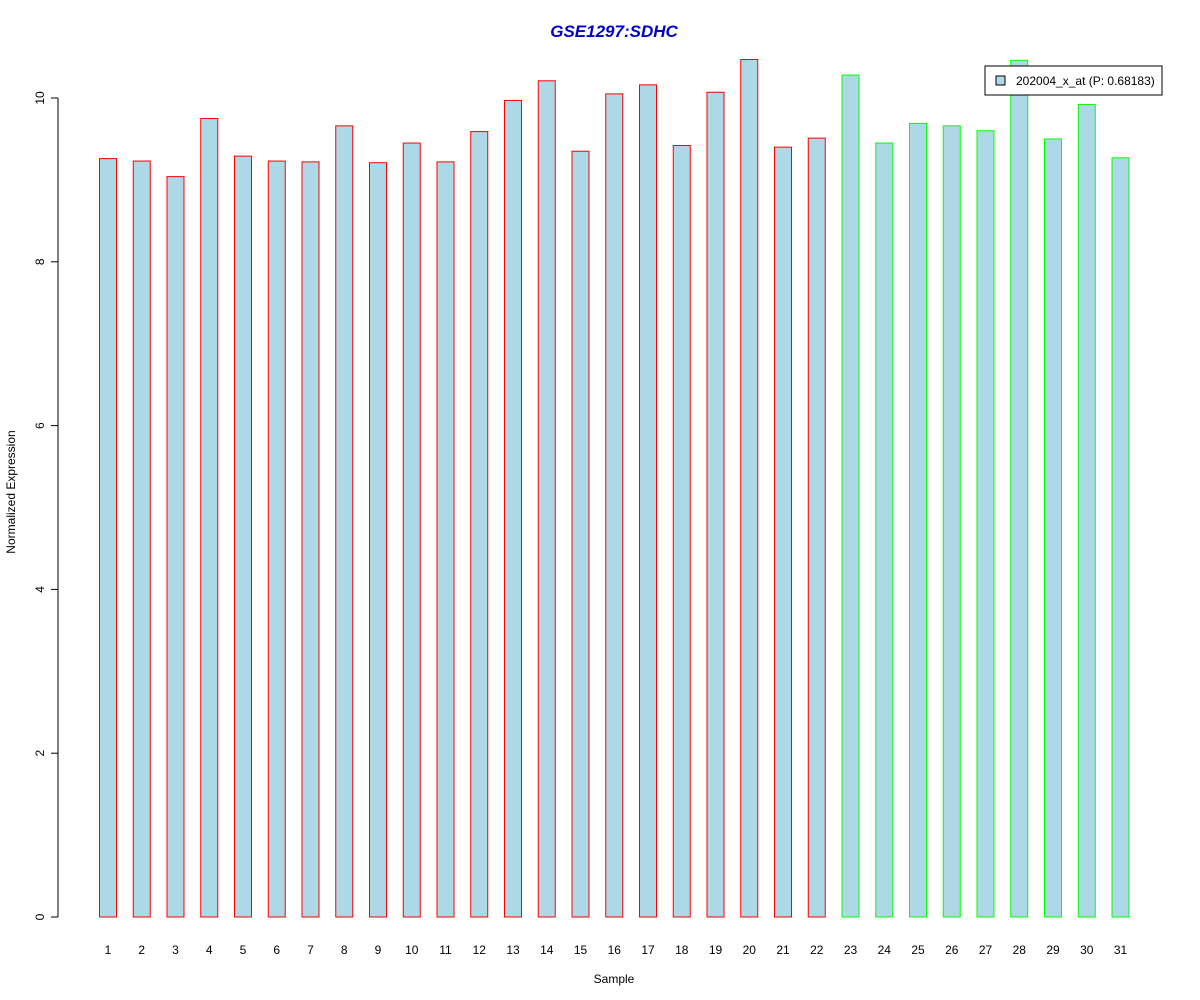 The height and width of the screenshot is (1000, 1200). I want to click on x-tick-label: 13, so click(513, 950).